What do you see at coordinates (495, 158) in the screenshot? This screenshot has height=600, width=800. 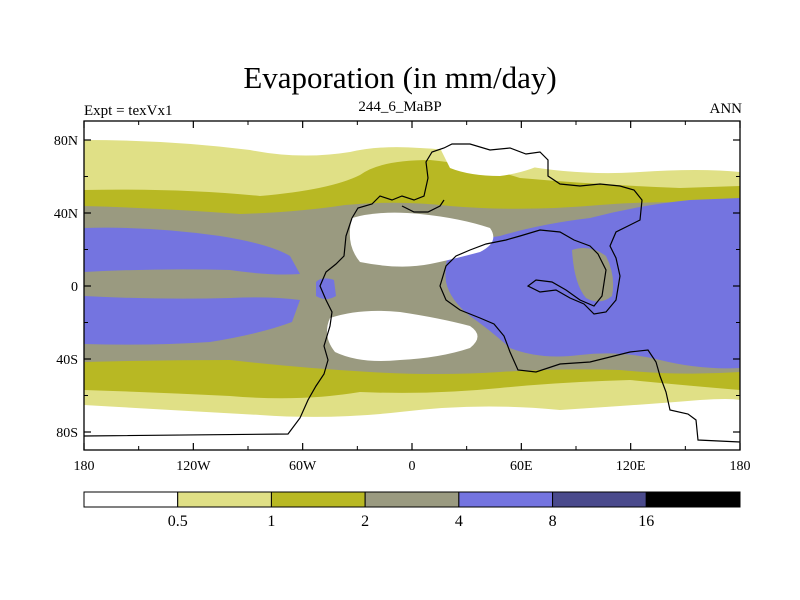 I see `field-white-arctic` at bounding box center [495, 158].